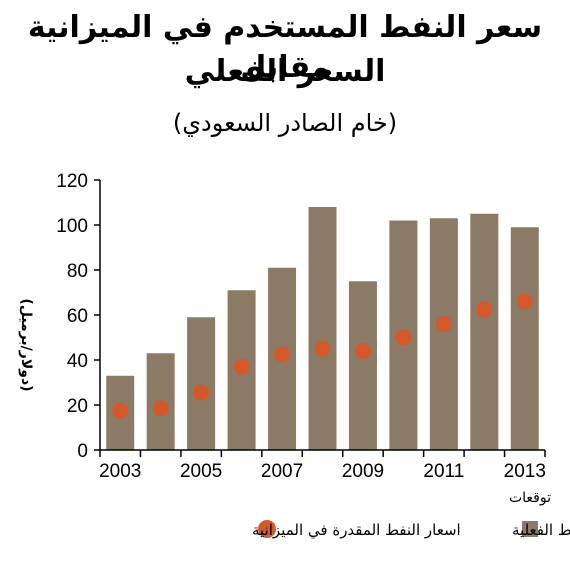 The height and width of the screenshot is (564, 570). What do you see at coordinates (524, 301) in the screenshot?
I see `budget-dot-2013` at bounding box center [524, 301].